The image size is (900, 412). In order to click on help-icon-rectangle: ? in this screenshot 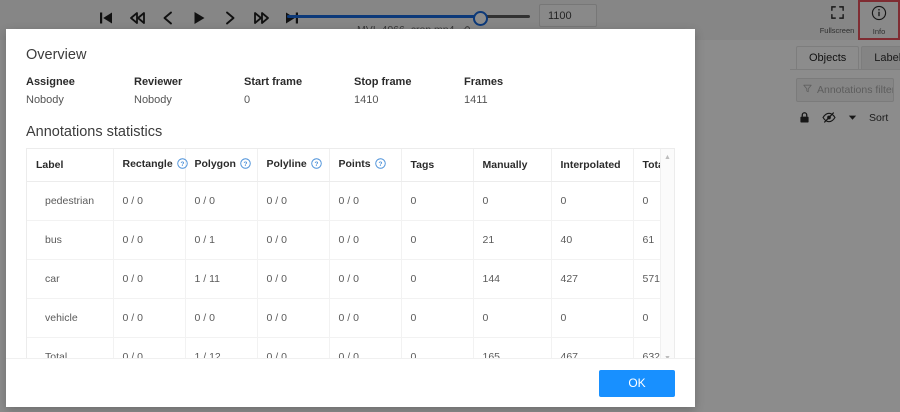, I will do `click(182, 165)`.